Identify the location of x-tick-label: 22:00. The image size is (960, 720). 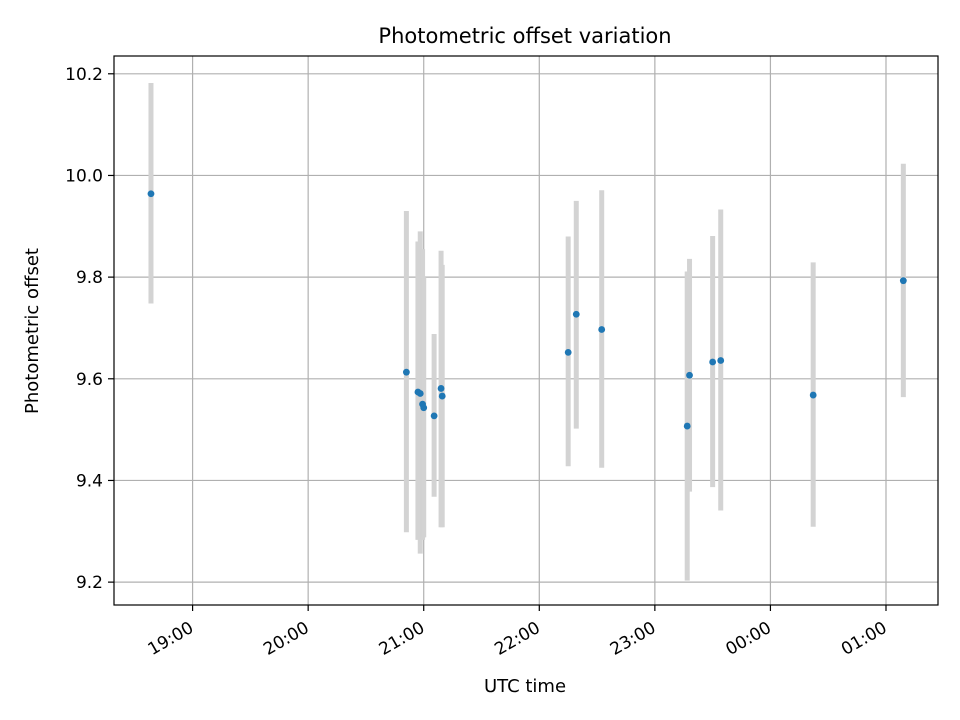
(517, 639).